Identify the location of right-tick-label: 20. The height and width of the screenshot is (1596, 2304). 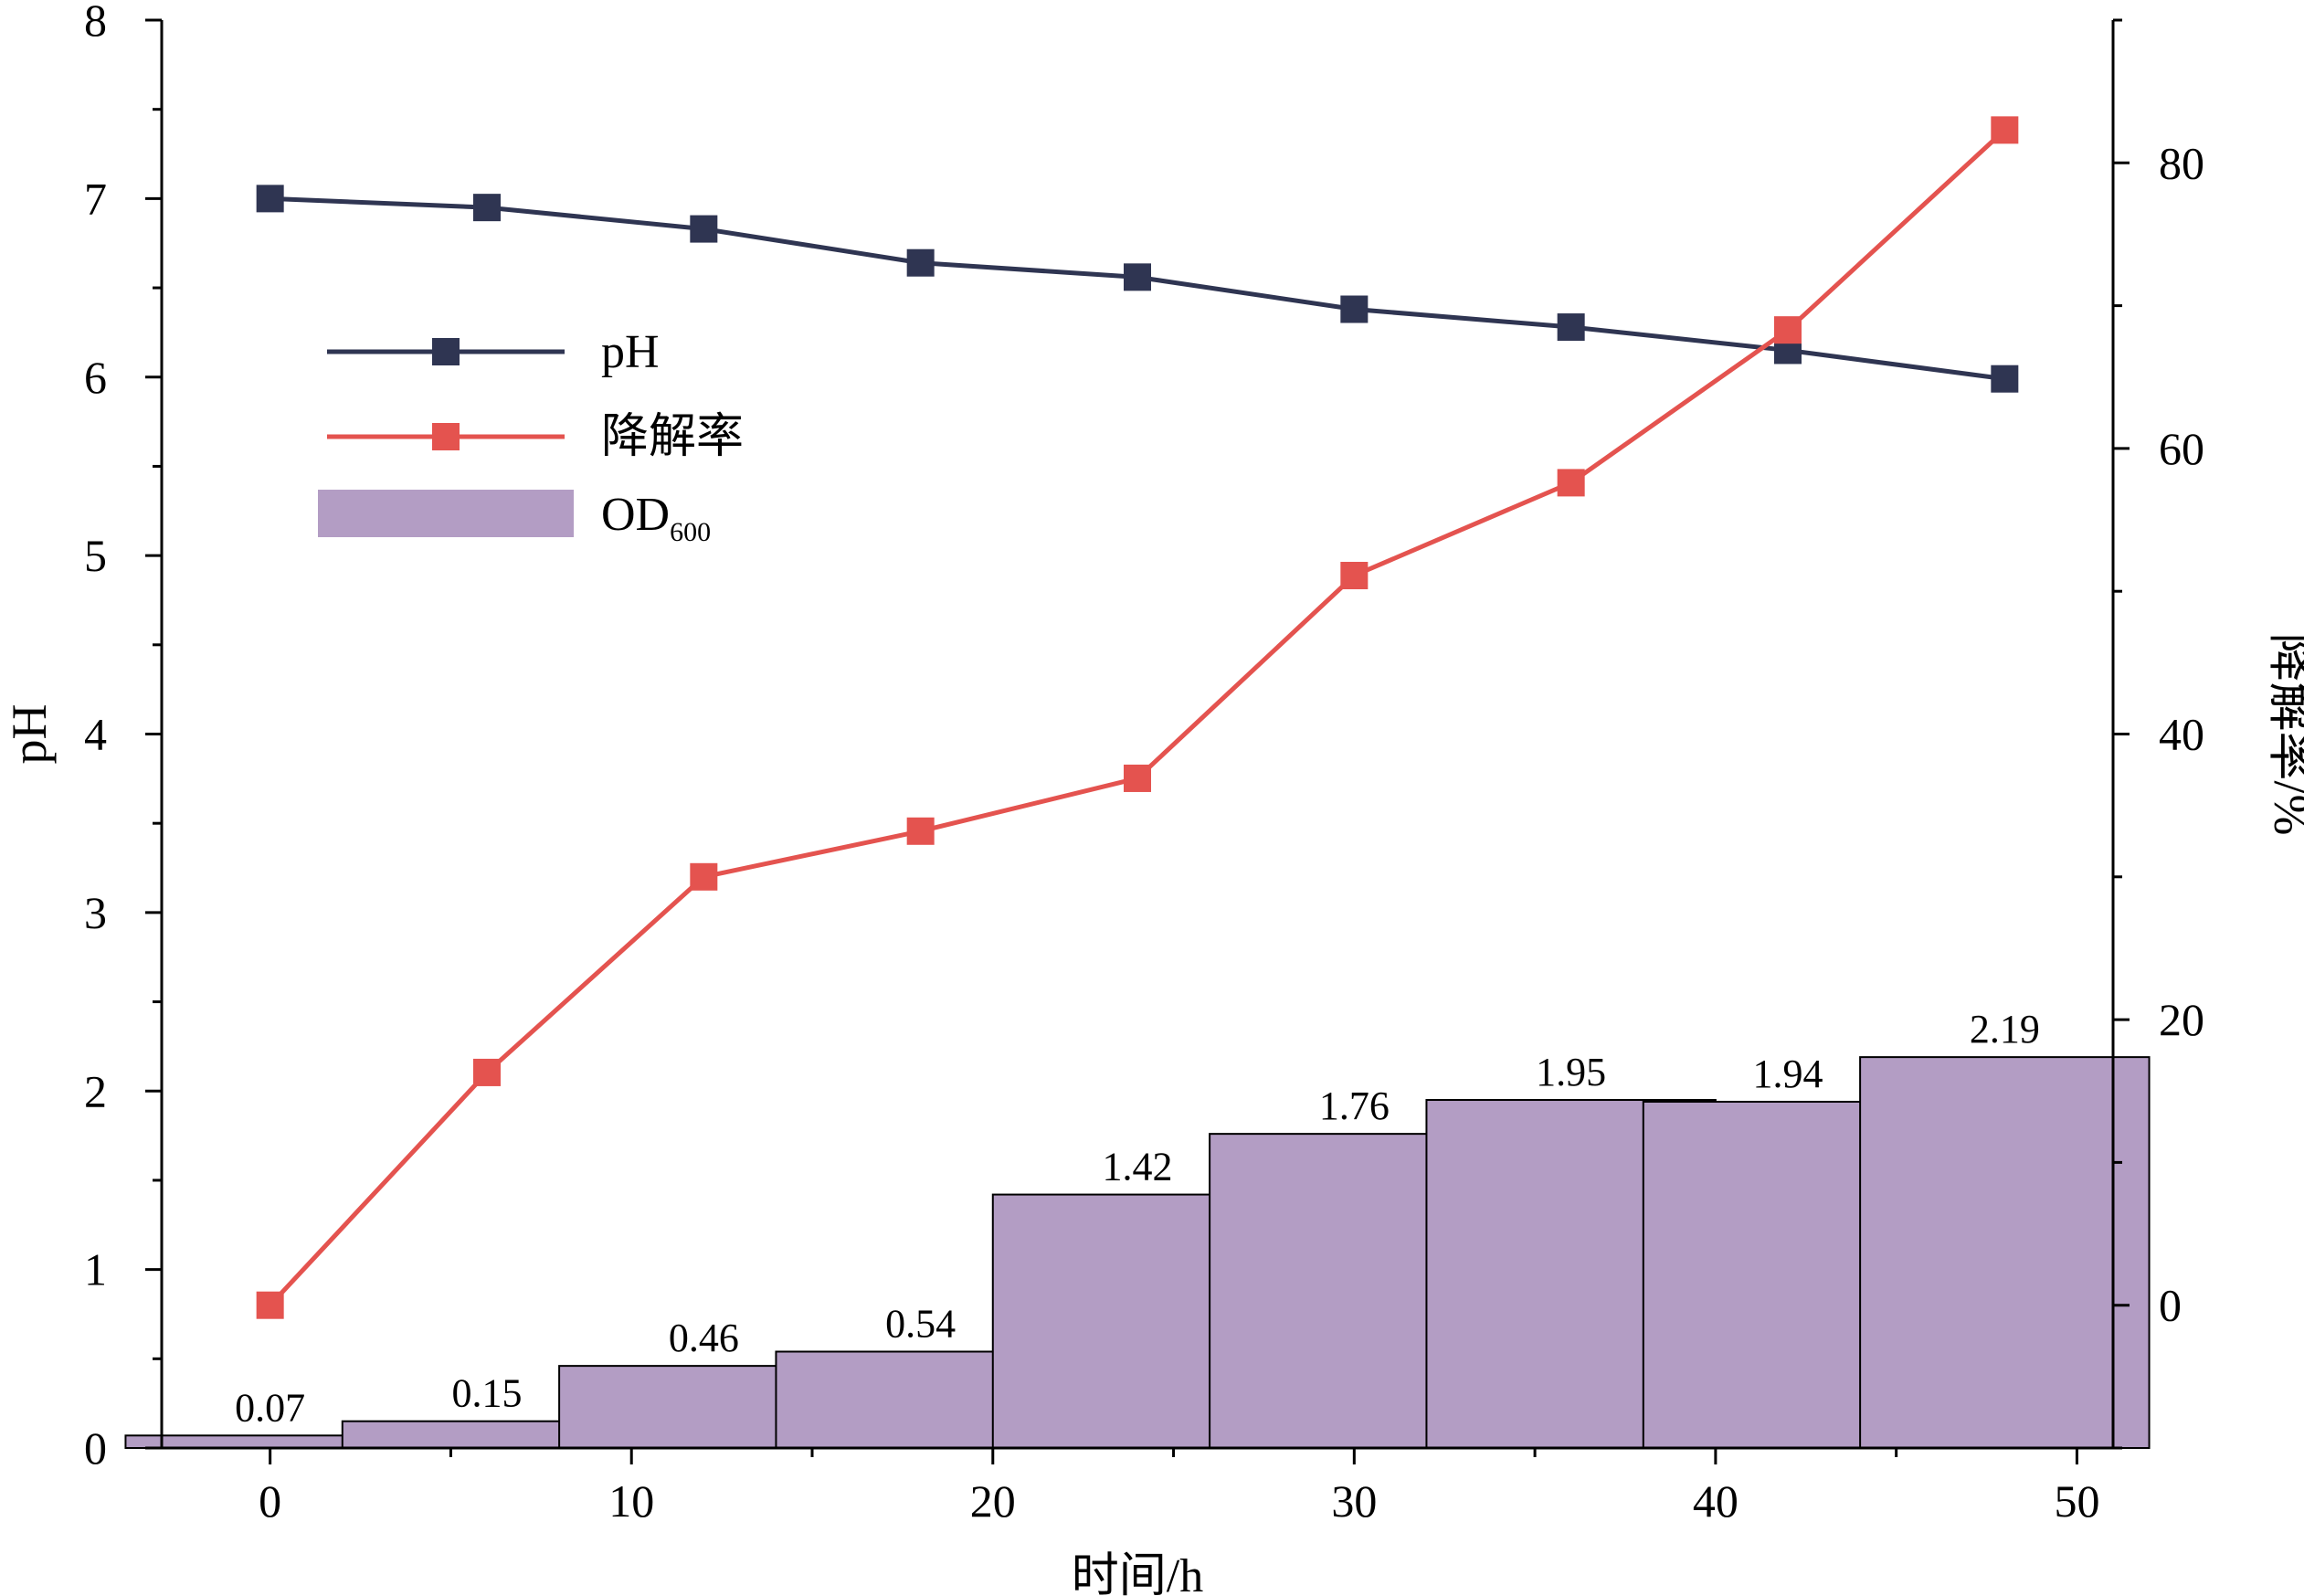
(2181, 1019).